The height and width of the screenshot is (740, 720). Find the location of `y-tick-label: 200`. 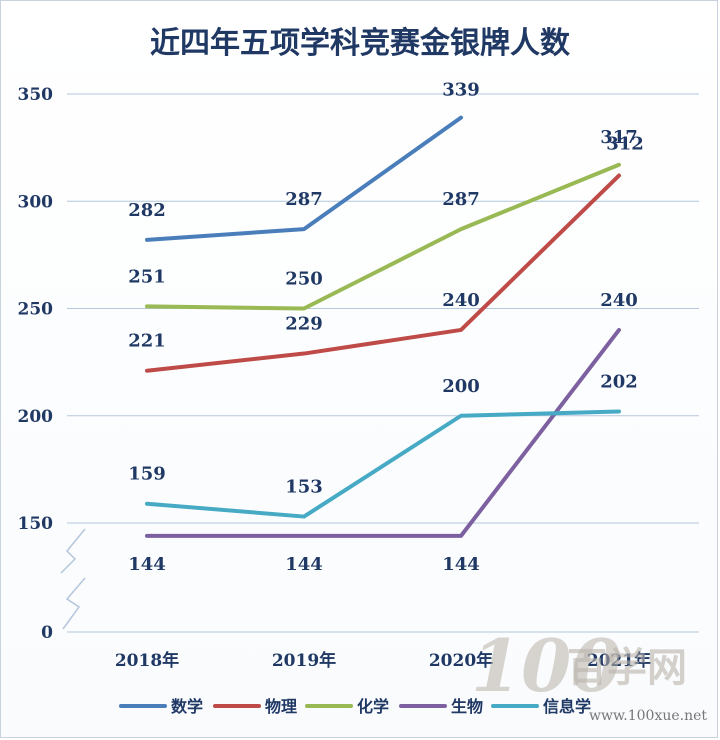

y-tick-label: 200 is located at coordinates (36, 417).